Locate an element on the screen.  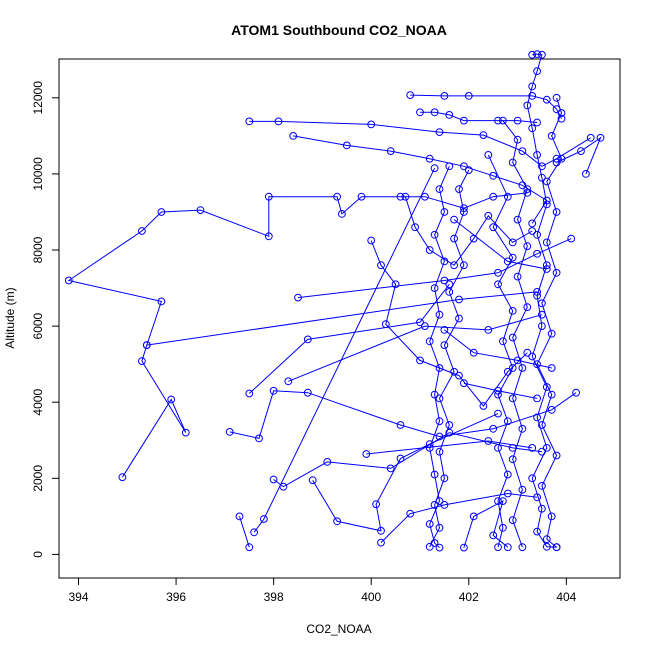
x-tick-label: 404 is located at coordinates (566, 597).